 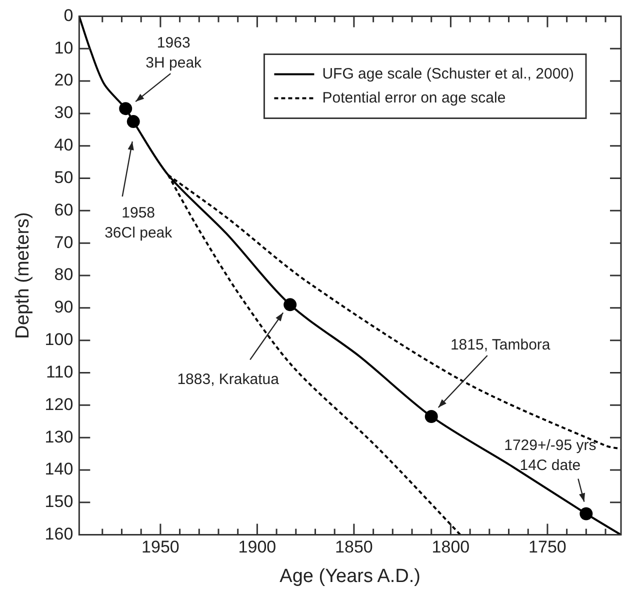 I want to click on y-tick-label: 30, so click(x=64, y=112).